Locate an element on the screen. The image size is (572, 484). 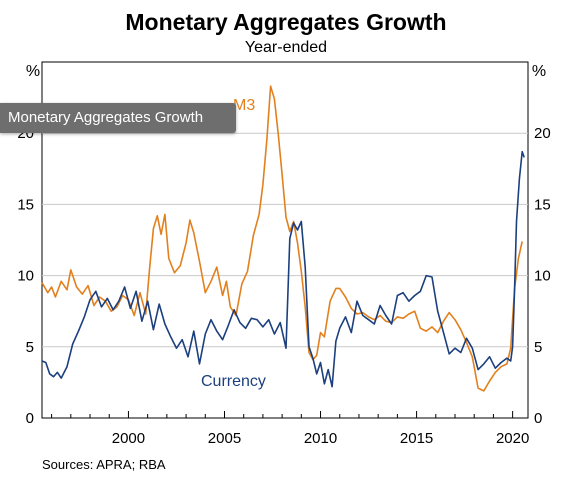
chart-subtitle: Year-ended is located at coordinates (286, 47).